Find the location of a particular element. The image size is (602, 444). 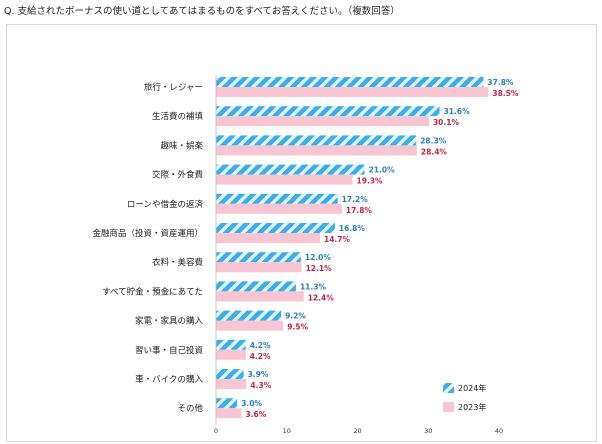

category-label: 金融商品（投資・資産運用） is located at coordinates (147, 233).